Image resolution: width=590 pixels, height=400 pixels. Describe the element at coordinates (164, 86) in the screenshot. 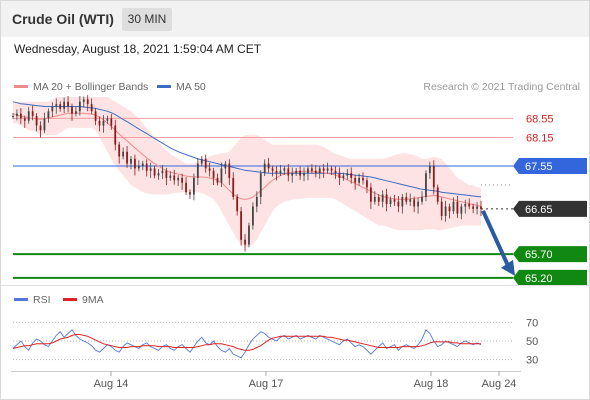

I see `ma50-swatch` at that location.